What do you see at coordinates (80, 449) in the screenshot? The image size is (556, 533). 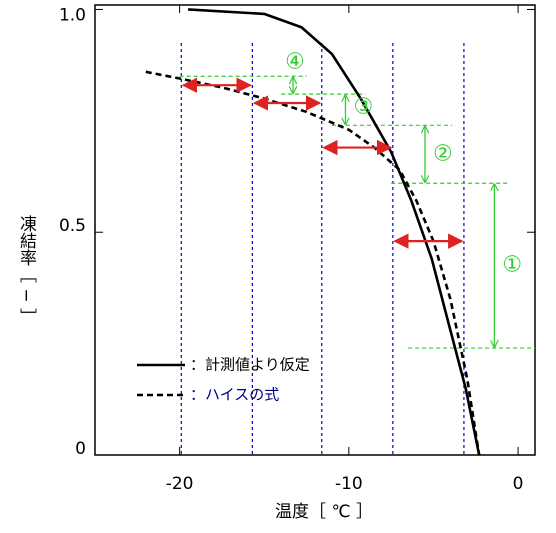 I see `y-tick-label: 0` at bounding box center [80, 449].